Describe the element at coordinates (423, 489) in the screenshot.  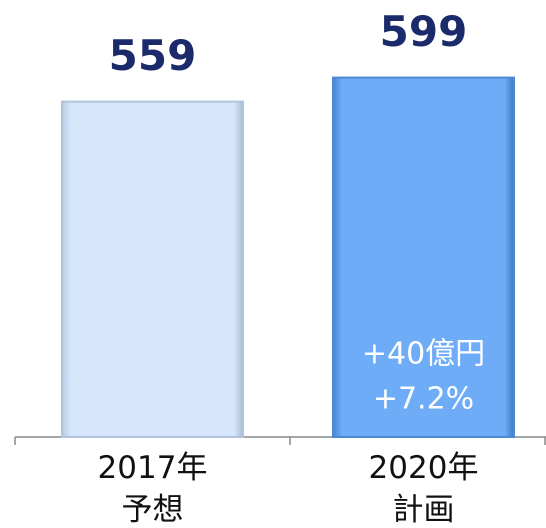
I see `x-tick-label: 2020年 計画` at that location.